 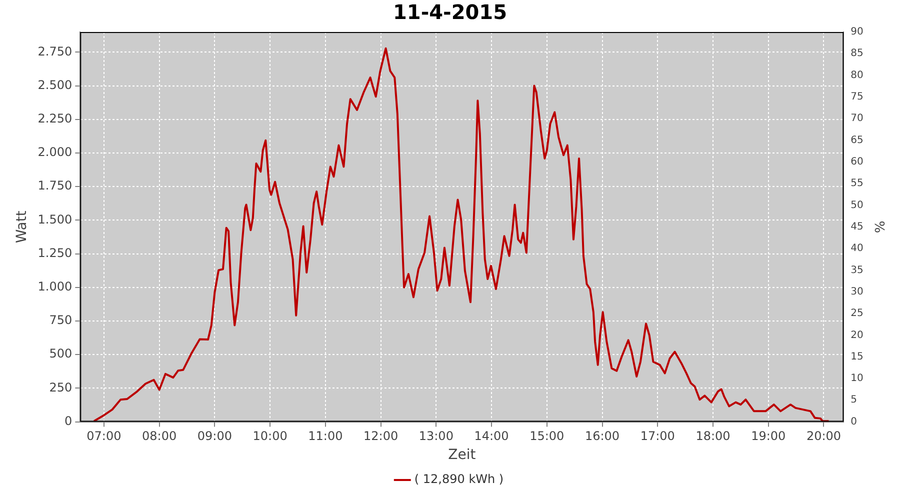 What do you see at coordinates (857, 356) in the screenshot?
I see `y2-tick-label: 15` at bounding box center [857, 356].